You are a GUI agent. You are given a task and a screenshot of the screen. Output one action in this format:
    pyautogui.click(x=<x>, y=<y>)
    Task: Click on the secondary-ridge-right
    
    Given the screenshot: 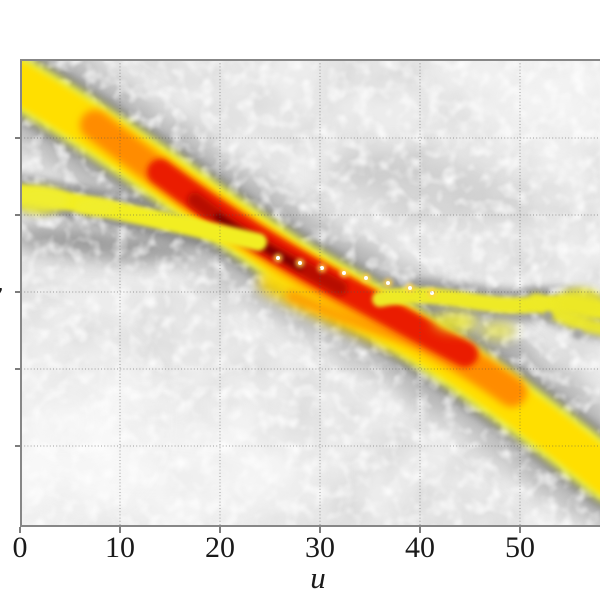 What is the action you would take?
    pyautogui.click(x=486, y=313)
    